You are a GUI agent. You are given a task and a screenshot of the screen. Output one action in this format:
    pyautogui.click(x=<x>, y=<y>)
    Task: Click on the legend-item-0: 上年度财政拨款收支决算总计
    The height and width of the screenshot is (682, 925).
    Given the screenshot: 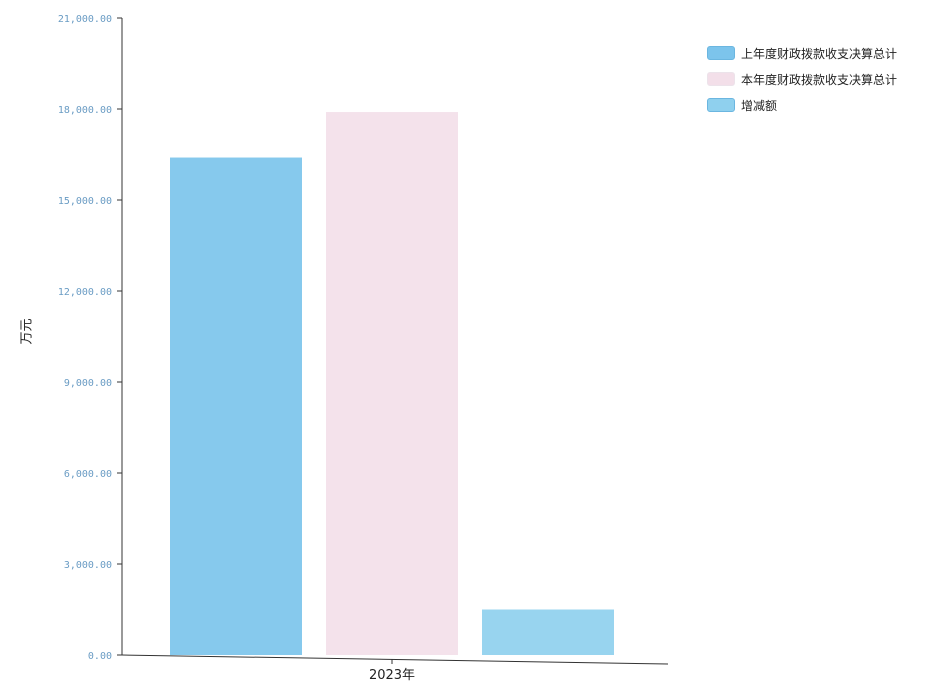 What is the action you would take?
    pyautogui.click(x=802, y=53)
    